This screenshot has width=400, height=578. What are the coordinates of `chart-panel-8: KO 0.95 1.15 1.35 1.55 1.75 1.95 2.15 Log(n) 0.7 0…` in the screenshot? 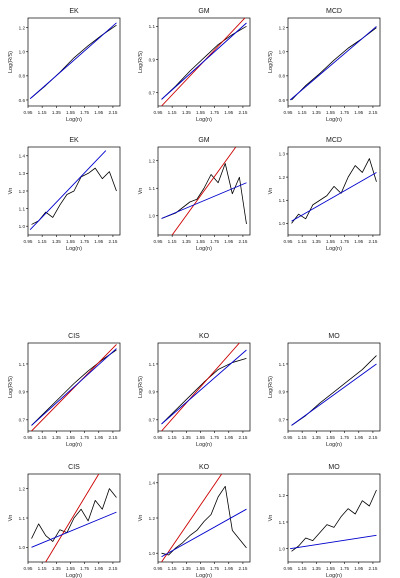 It's located at (194, 390).